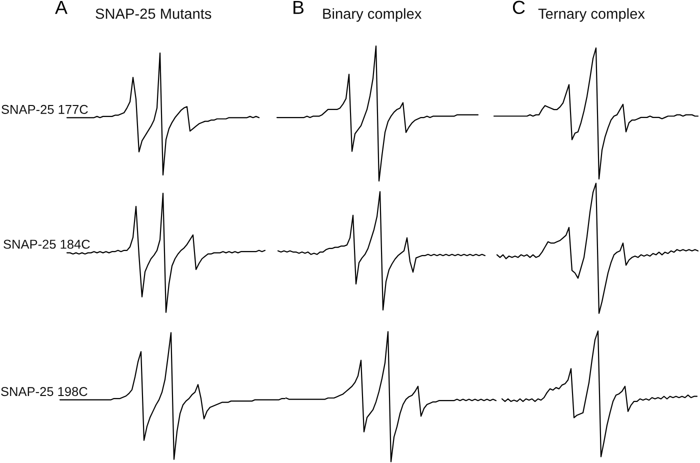  I want to click on y-axis-title: SNAP-25 198C, so click(44, 391).